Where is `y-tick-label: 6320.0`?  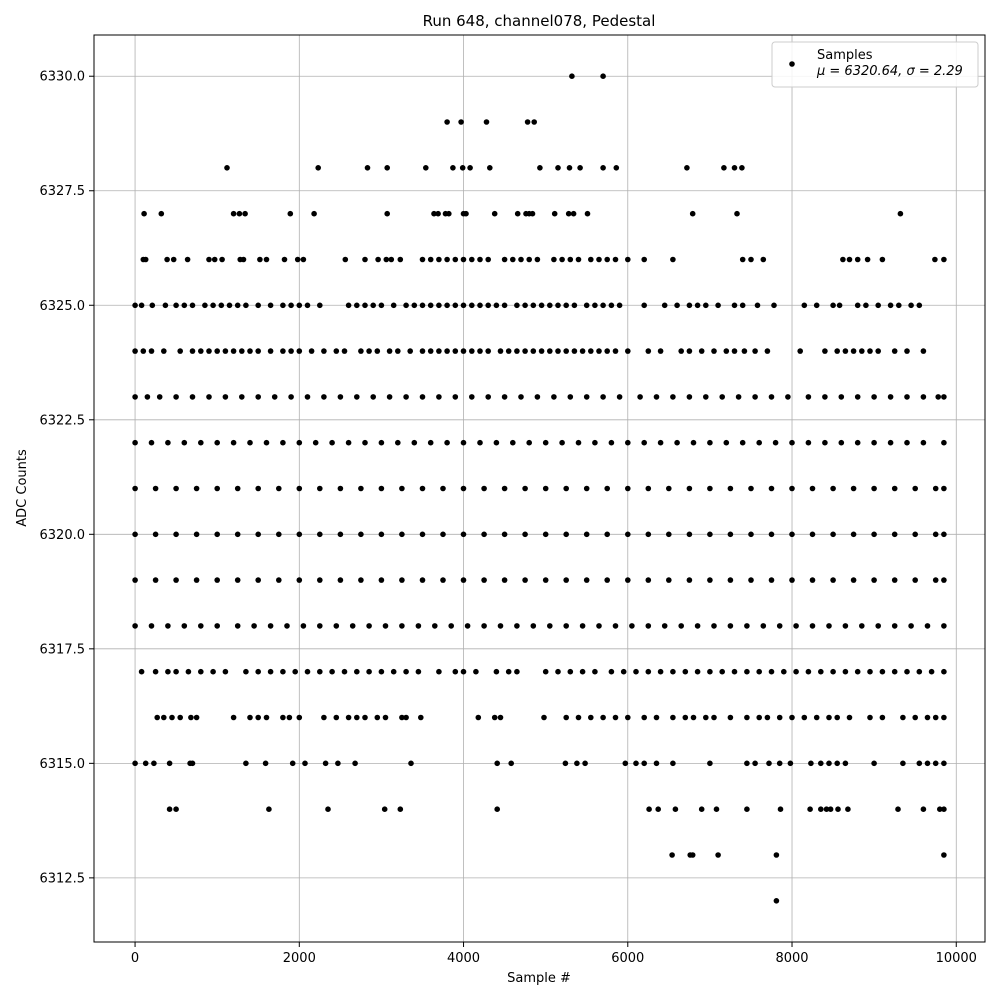 y-tick-label: 6320.0 is located at coordinates (63, 535).